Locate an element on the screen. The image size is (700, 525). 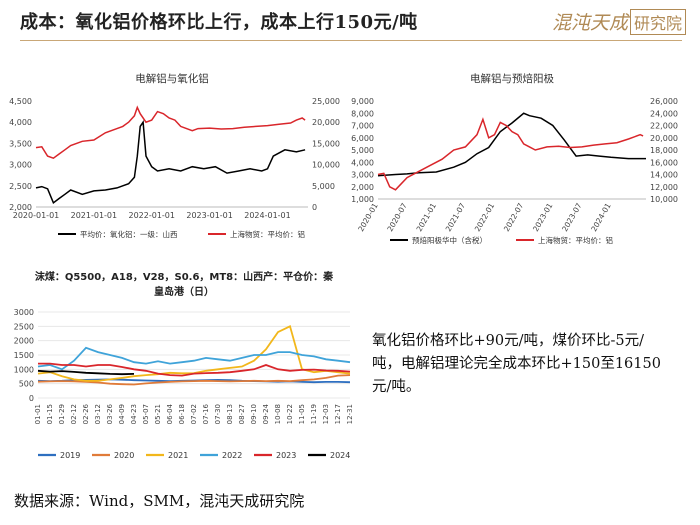
x-tick-label: 11-19 is located at coordinates (314, 414).